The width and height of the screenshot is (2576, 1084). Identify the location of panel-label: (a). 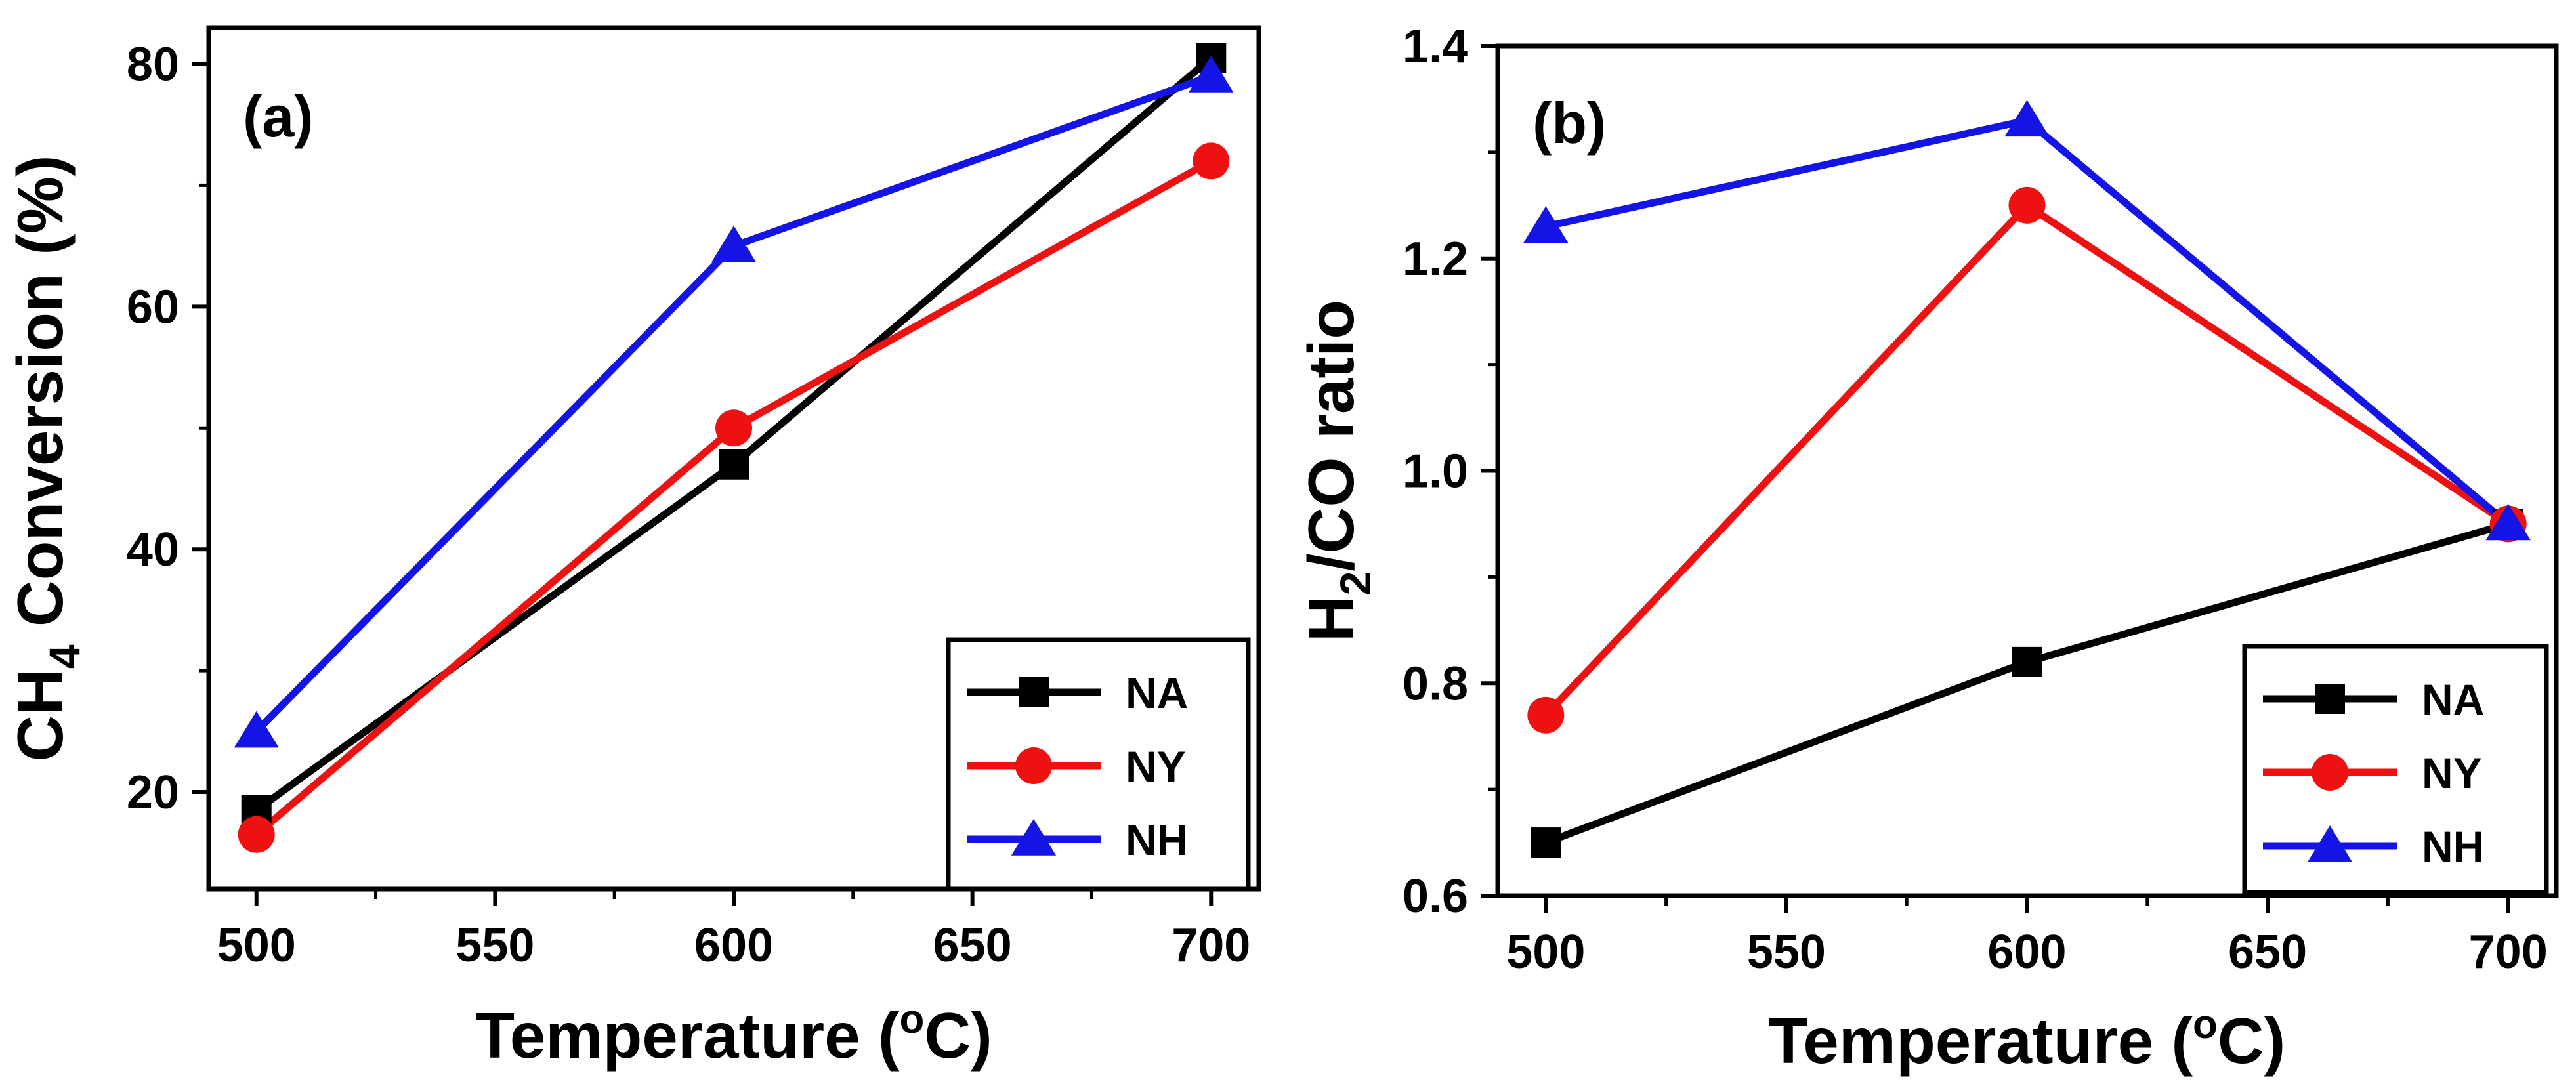
(278, 116).